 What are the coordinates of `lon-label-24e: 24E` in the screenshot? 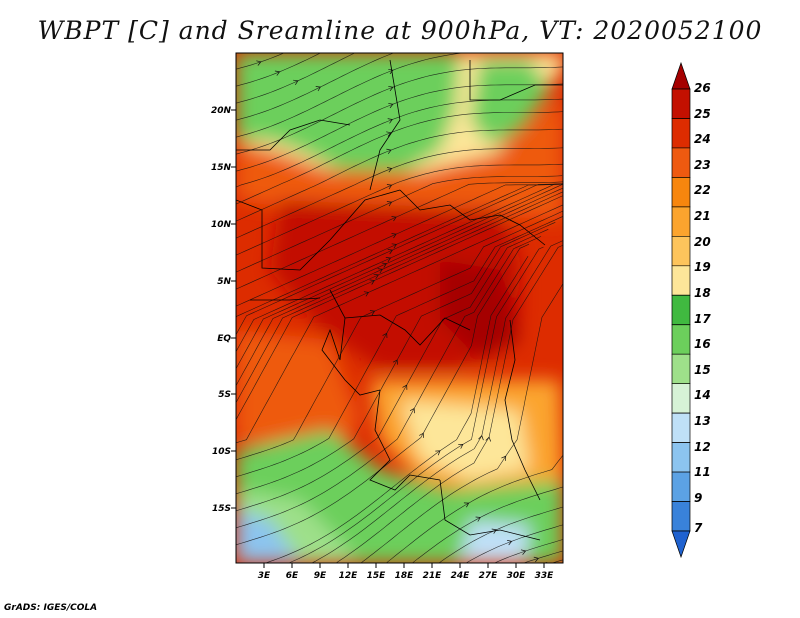 It's located at (461, 576).